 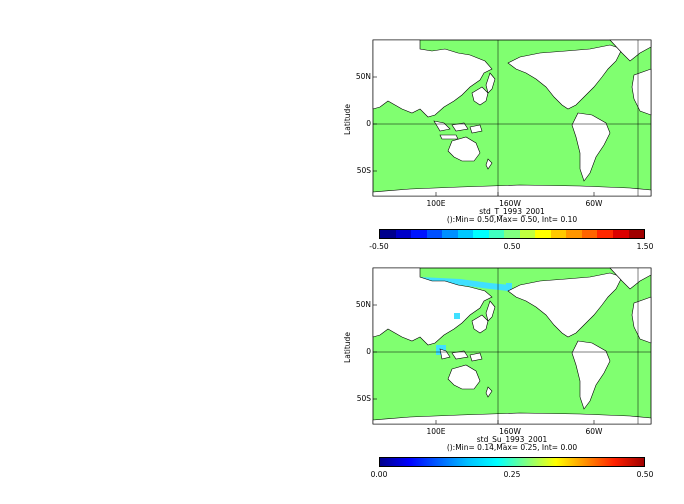 What do you see at coordinates (512, 439) in the screenshot?
I see `variable-name: std_Su_1993_2001` at bounding box center [512, 439].